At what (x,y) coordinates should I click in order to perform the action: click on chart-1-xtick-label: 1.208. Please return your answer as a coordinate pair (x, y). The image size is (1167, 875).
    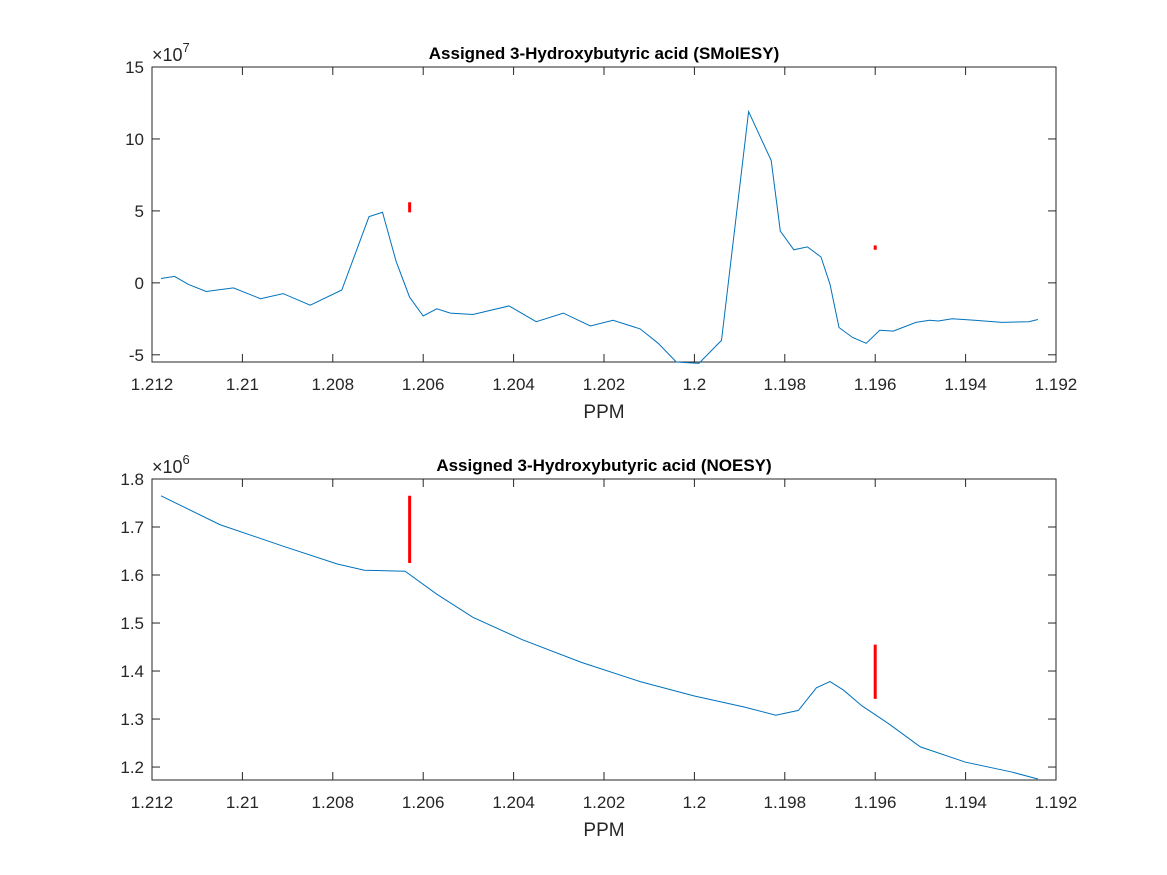
    Looking at the image, I should click on (333, 802).